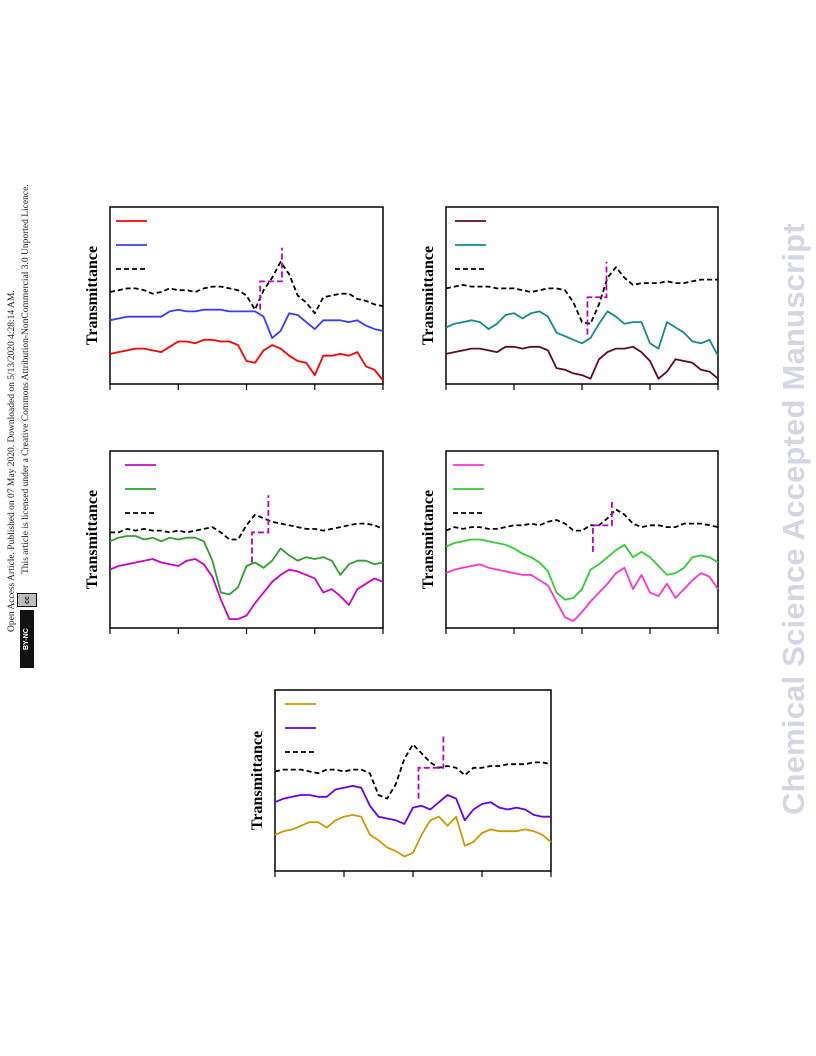 This screenshot has height=1056, width=816. I want to click on chart-panel-1: Transmittance, so click(234, 298).